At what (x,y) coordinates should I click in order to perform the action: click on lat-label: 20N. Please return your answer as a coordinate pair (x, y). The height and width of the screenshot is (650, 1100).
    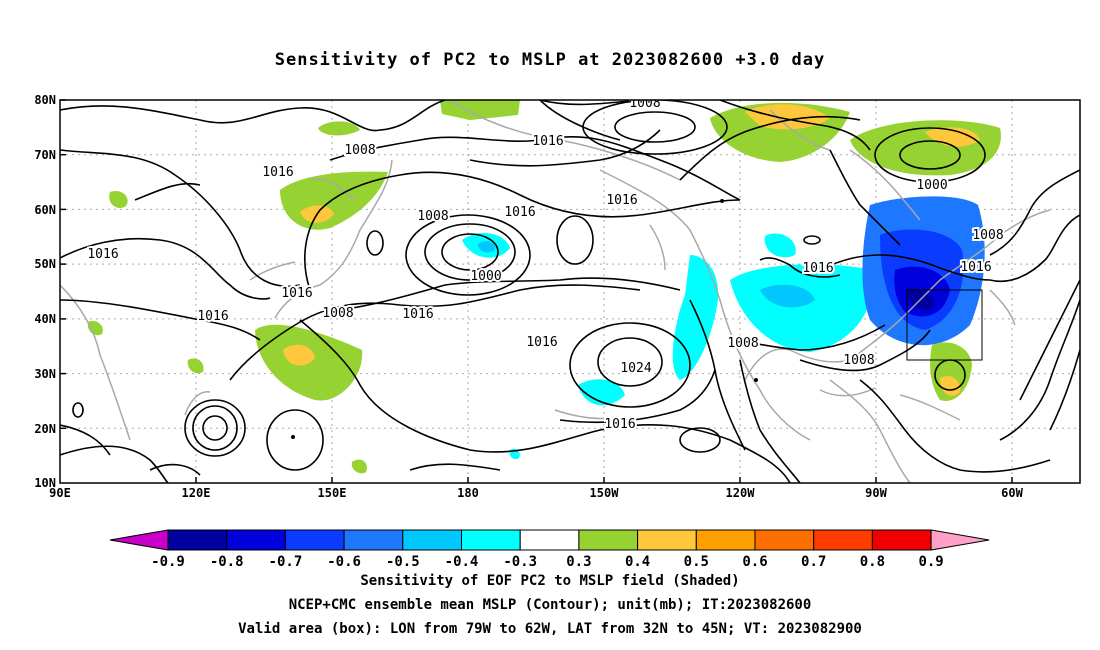
    Looking at the image, I should click on (45, 429).